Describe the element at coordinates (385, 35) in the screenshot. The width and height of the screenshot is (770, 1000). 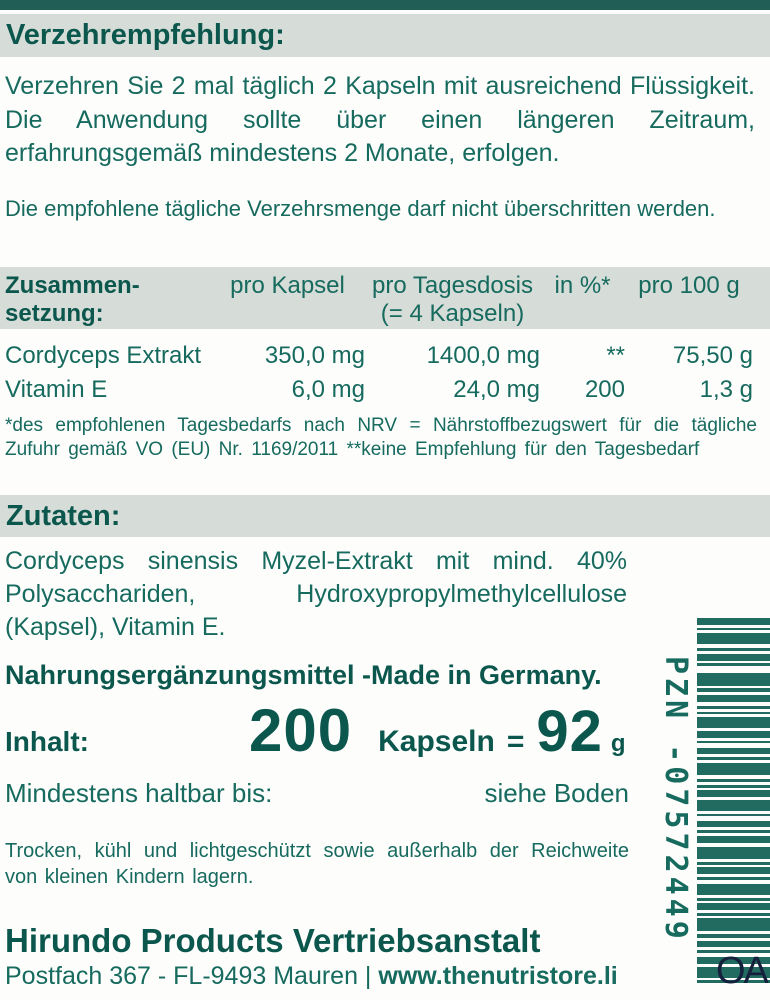
I see `dosage-heading-band: Verzehrempfehlung:` at that location.